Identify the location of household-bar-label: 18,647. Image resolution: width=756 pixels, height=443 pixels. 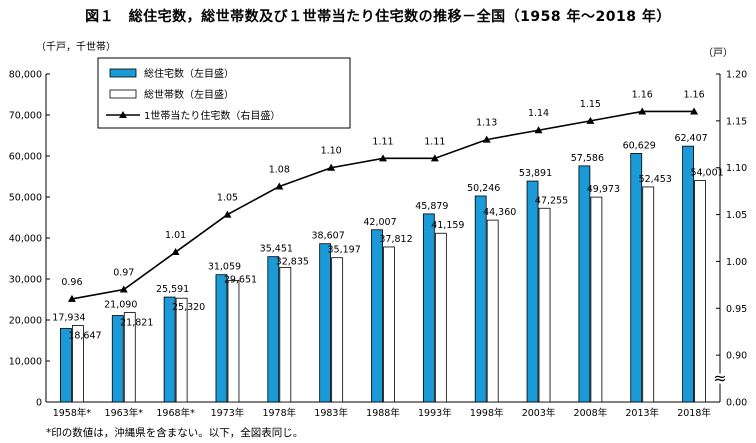
(84, 336).